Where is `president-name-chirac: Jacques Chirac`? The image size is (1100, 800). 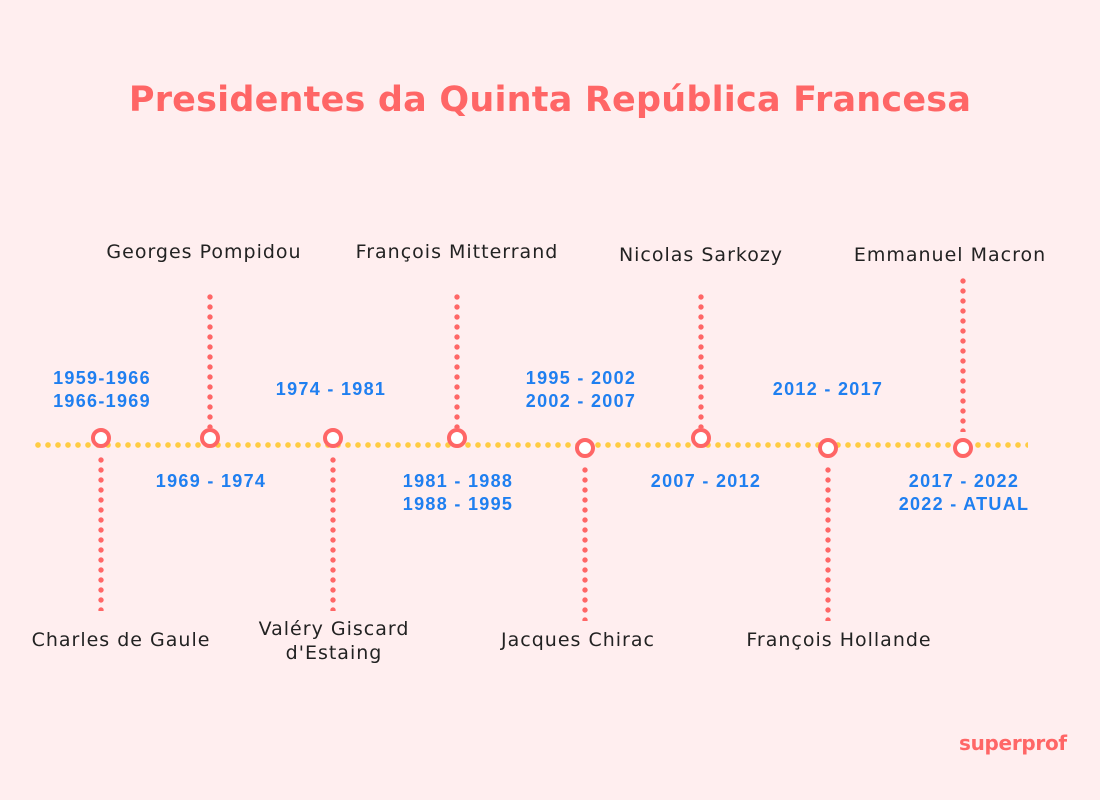
president-name-chirac: Jacques Chirac is located at coordinates (578, 640).